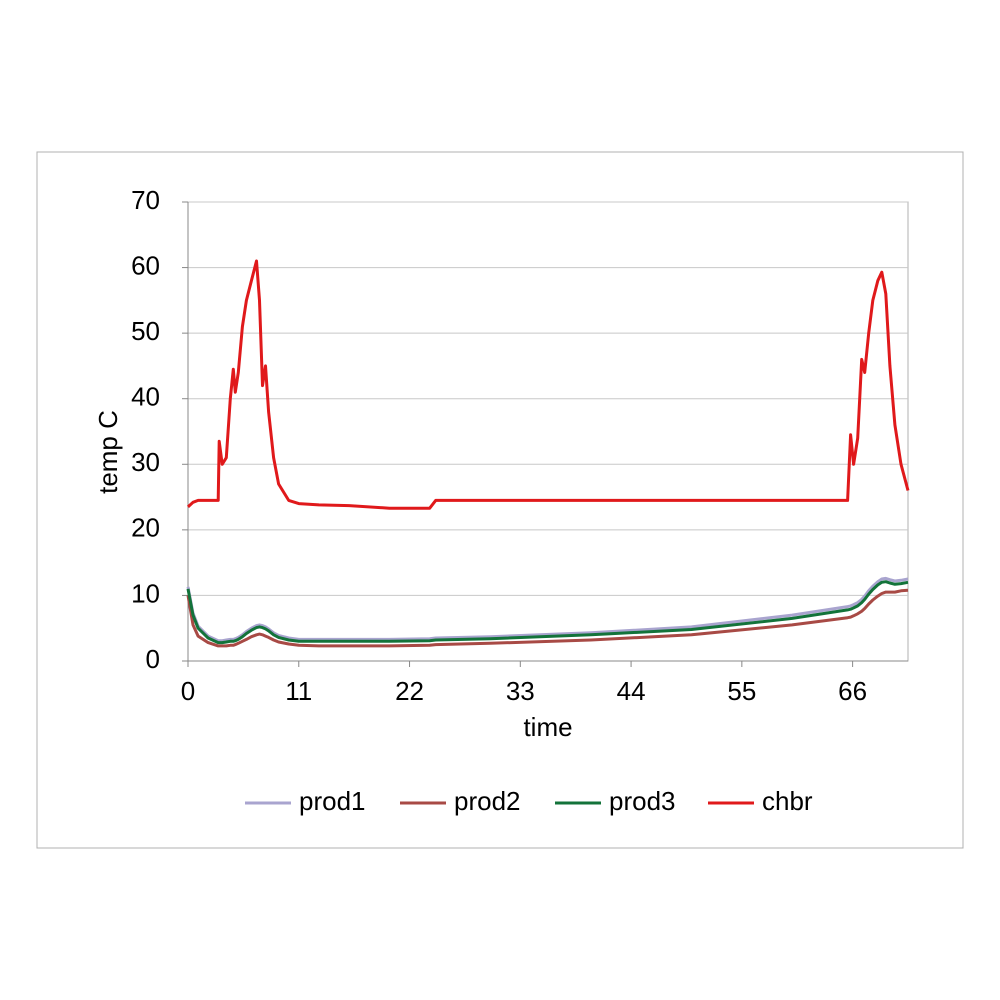 This screenshot has width=1000, height=1000. I want to click on legend-label: prod2, so click(487, 801).